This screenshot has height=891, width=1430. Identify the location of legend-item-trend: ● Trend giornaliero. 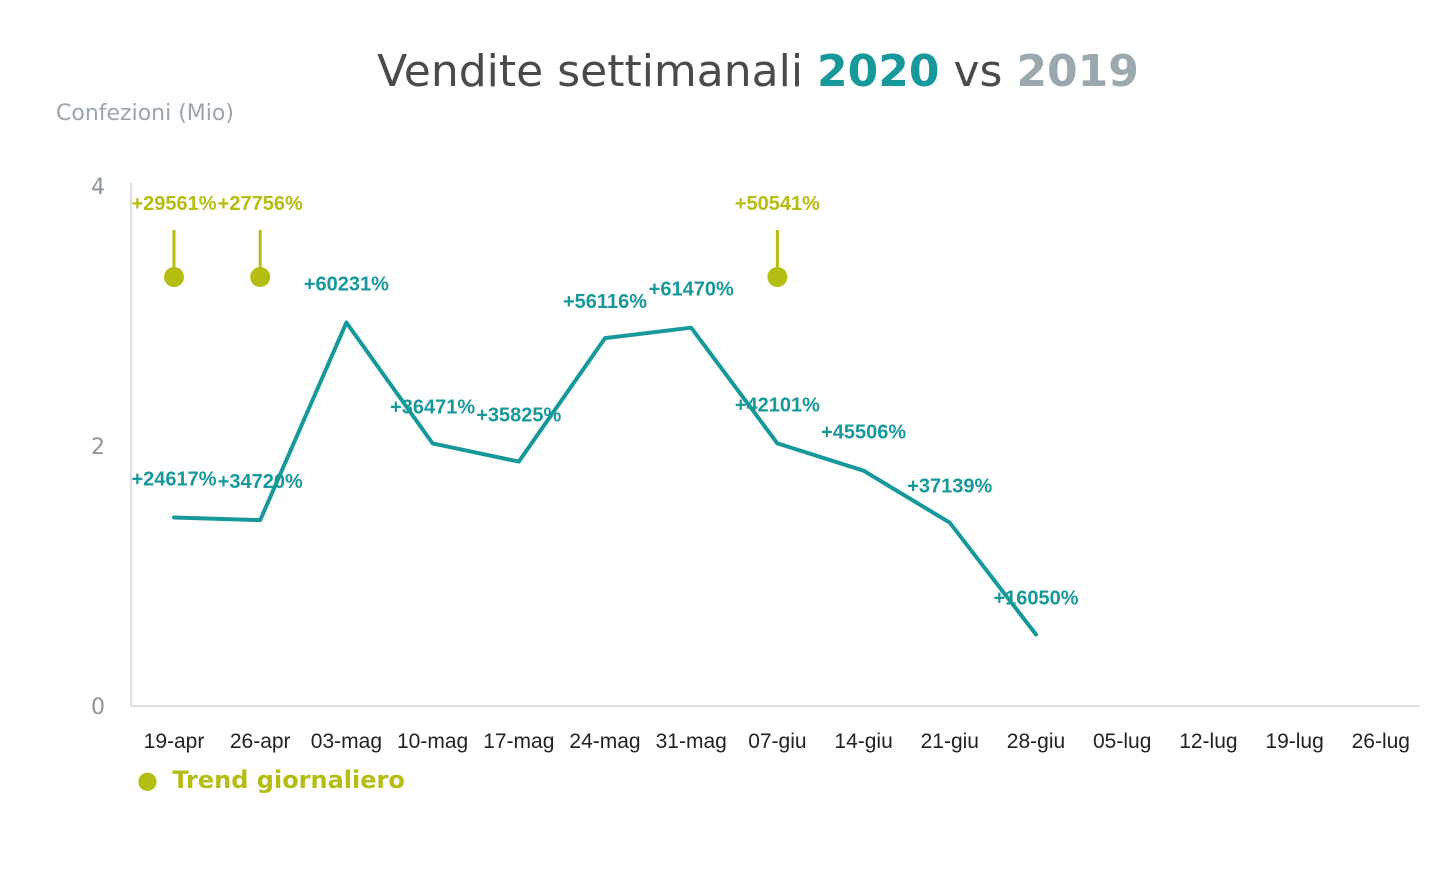
(271, 780).